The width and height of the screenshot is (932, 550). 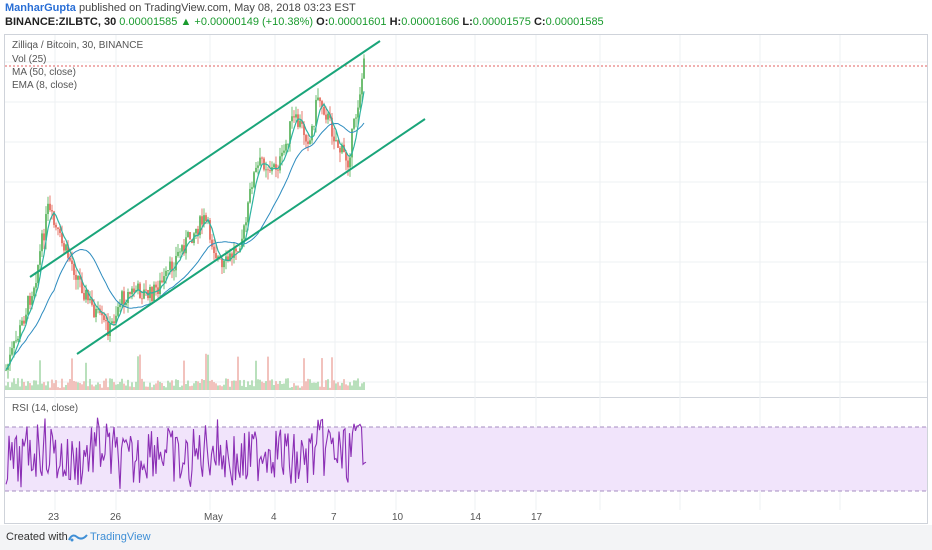 I want to click on tradingview-logo-icon, so click(x=78, y=537).